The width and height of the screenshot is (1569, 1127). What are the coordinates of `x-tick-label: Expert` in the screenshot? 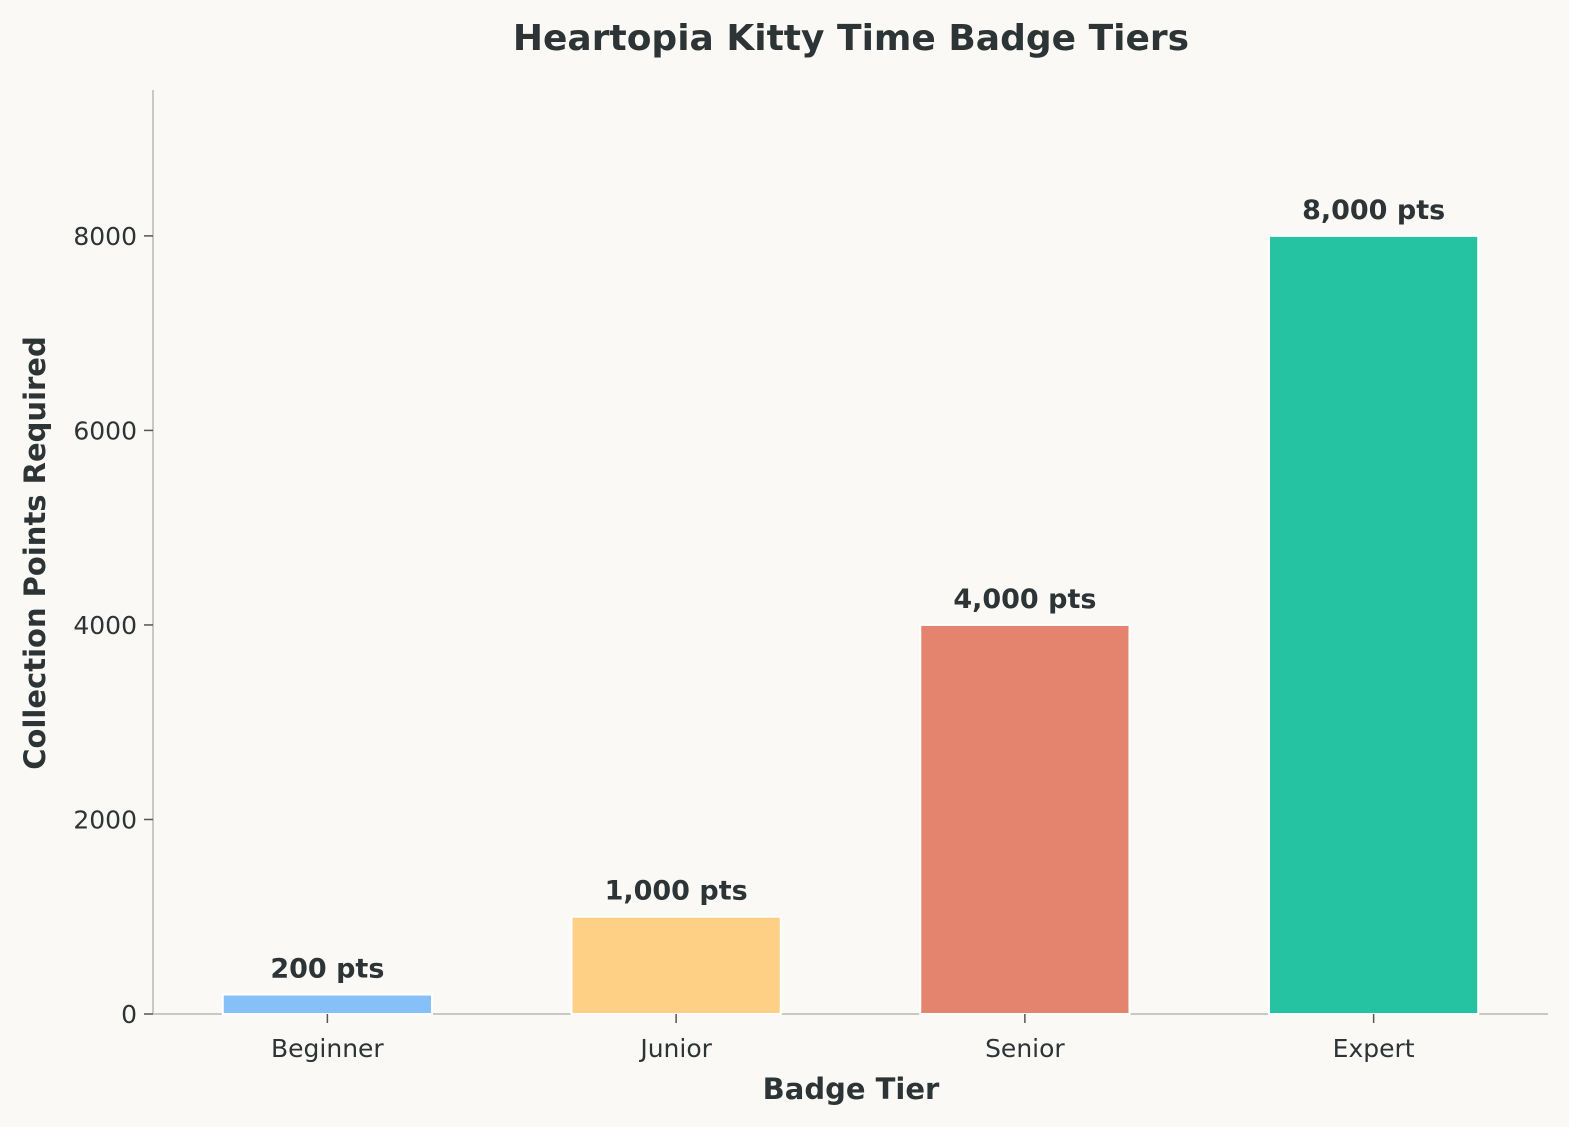 It's located at (1374, 1048).